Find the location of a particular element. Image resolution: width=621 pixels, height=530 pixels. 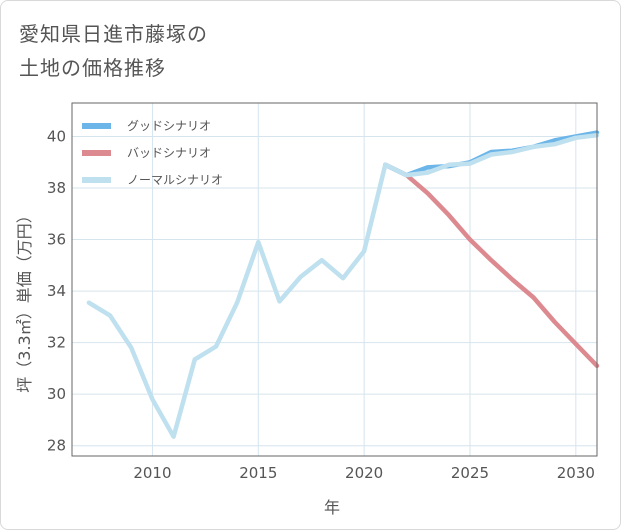

chart-title-line-2: 土地の価格推移 is located at coordinates (92, 68).